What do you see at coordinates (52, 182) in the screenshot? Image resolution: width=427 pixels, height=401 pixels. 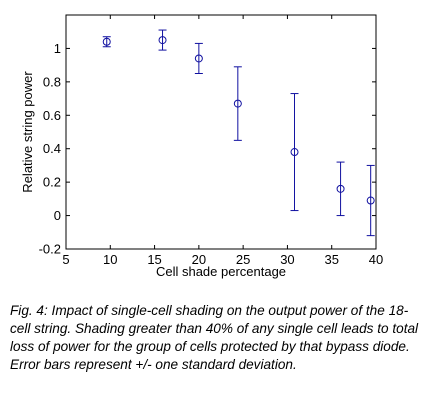 I see `y-tick-label: 0.2` at bounding box center [52, 182].